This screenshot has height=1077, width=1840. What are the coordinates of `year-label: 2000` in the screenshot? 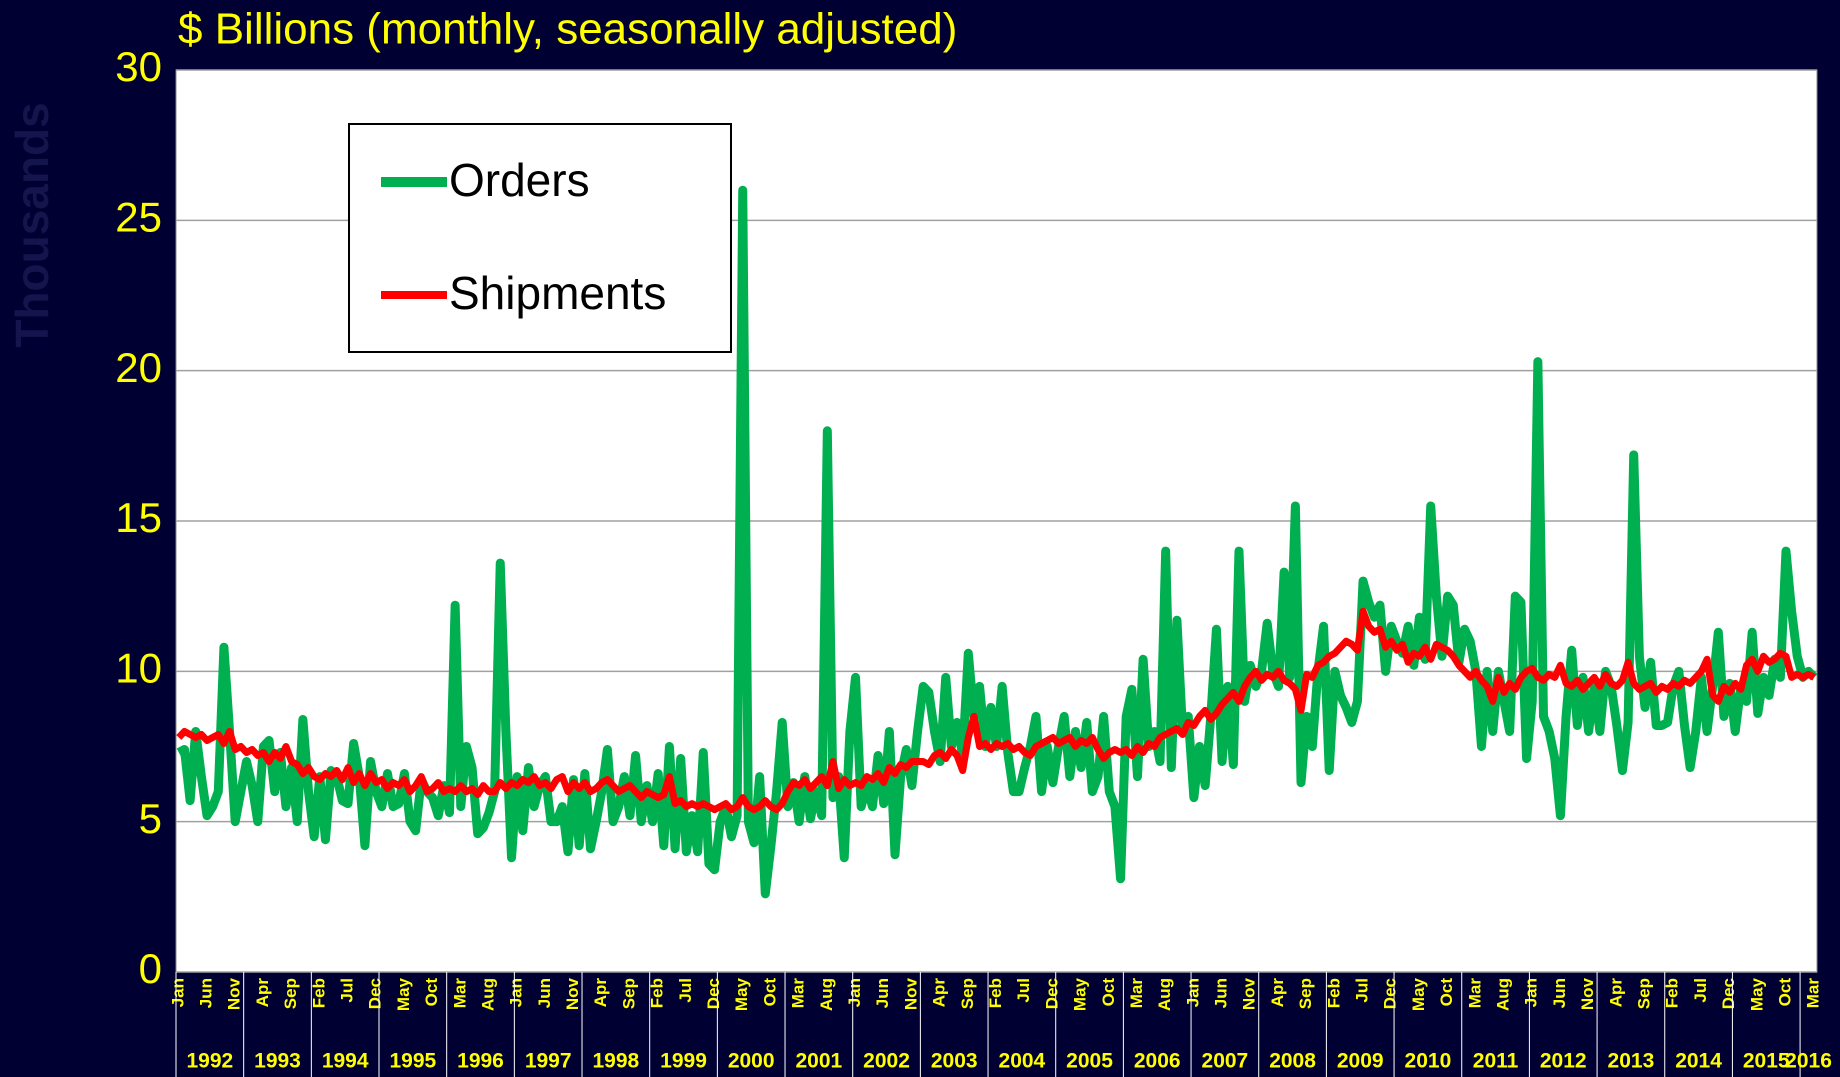 It's located at (751, 1061).